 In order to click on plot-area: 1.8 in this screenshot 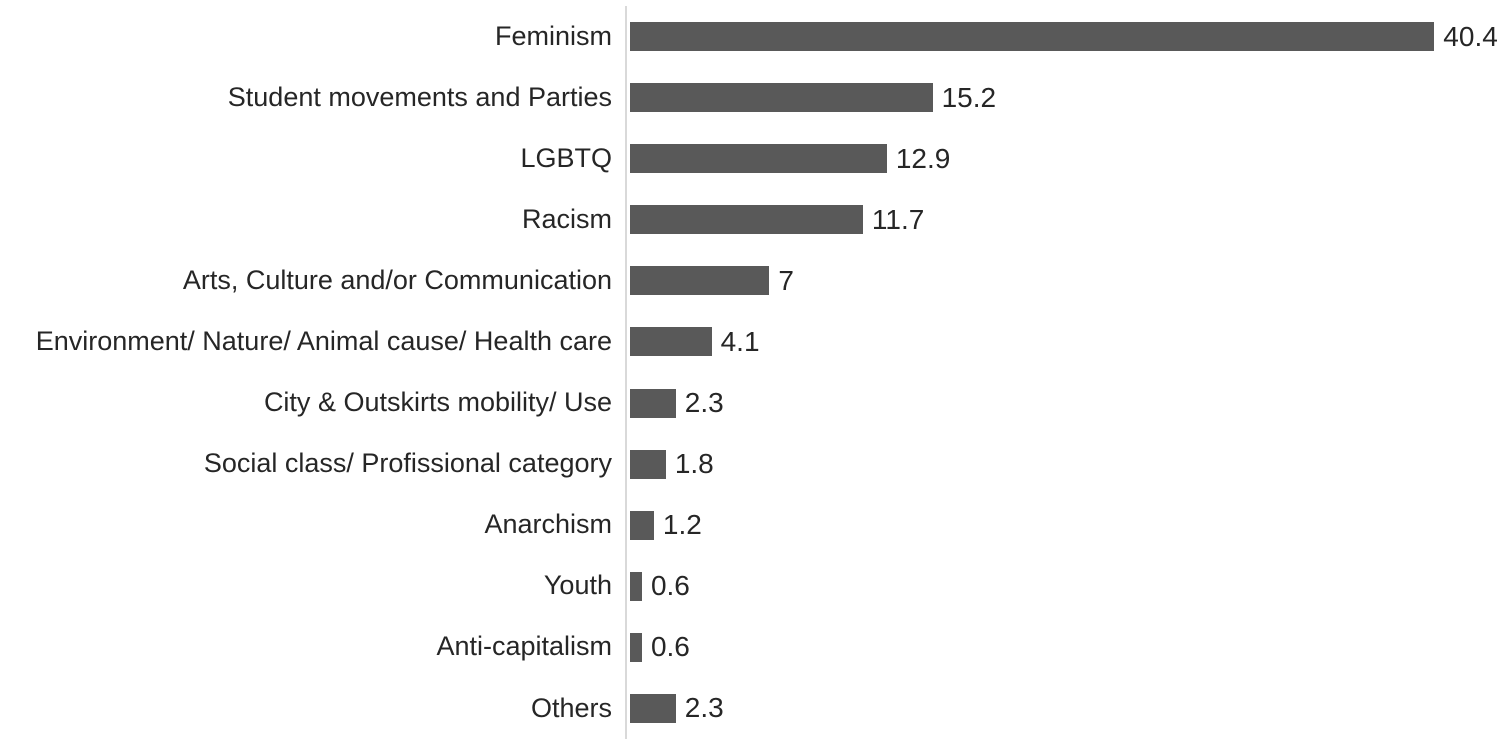, I will do `click(1062, 464)`.